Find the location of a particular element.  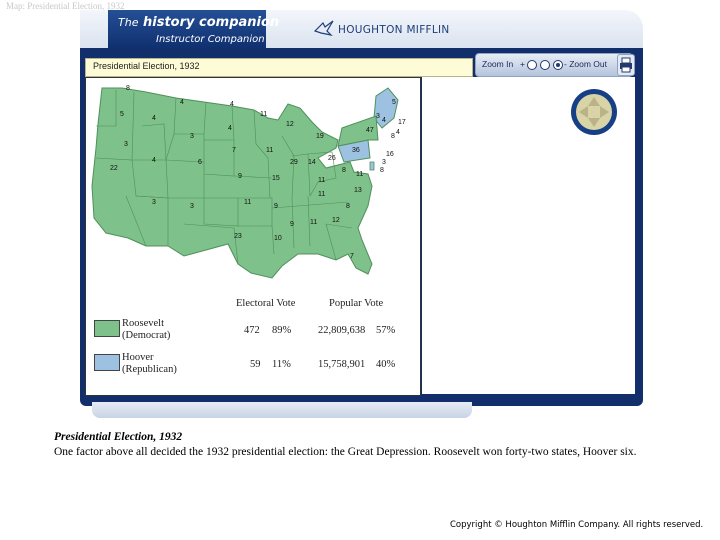

publisher-bird-icon is located at coordinates (323, 28).